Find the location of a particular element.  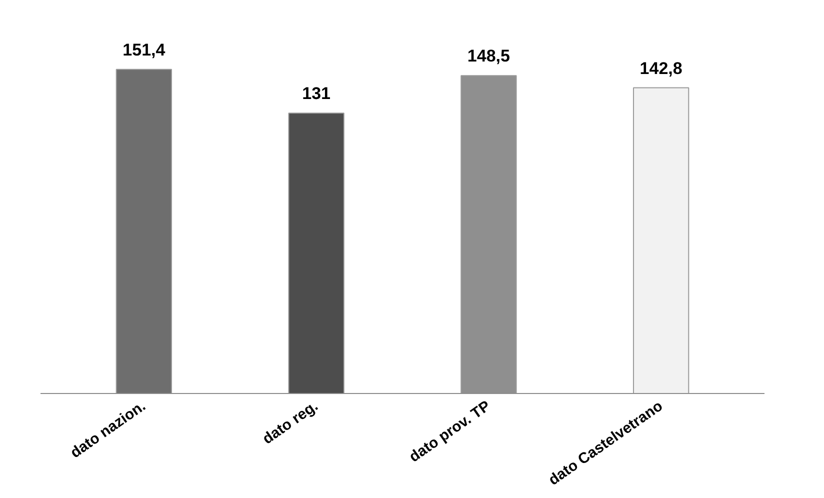

x-tick-label: dato reg. is located at coordinates (291, 423).